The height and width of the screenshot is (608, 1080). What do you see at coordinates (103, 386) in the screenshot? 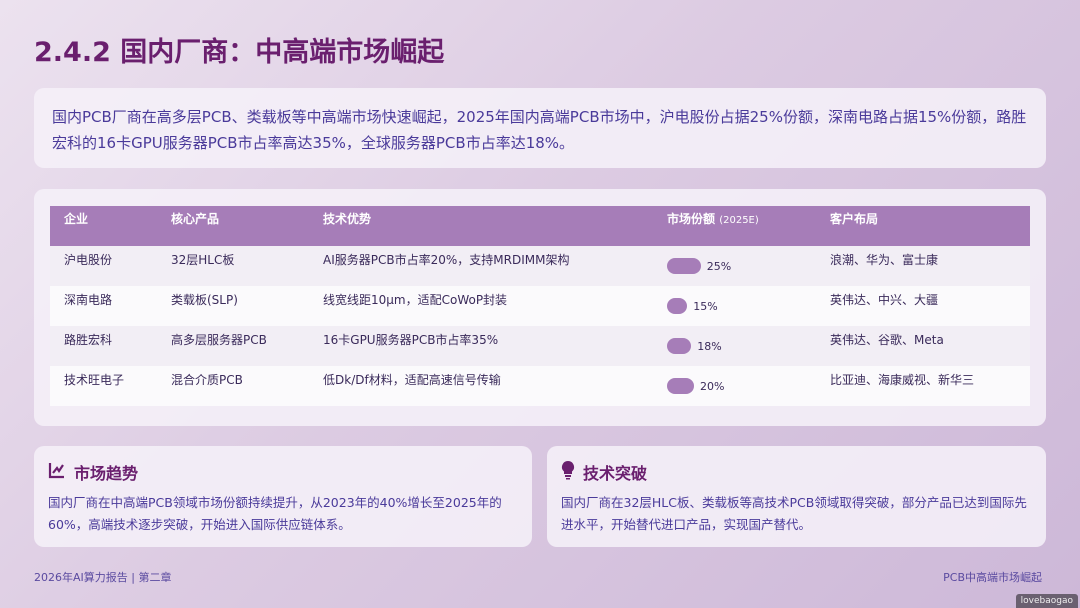
I see `cell-company: 技术旺电子` at bounding box center [103, 386].